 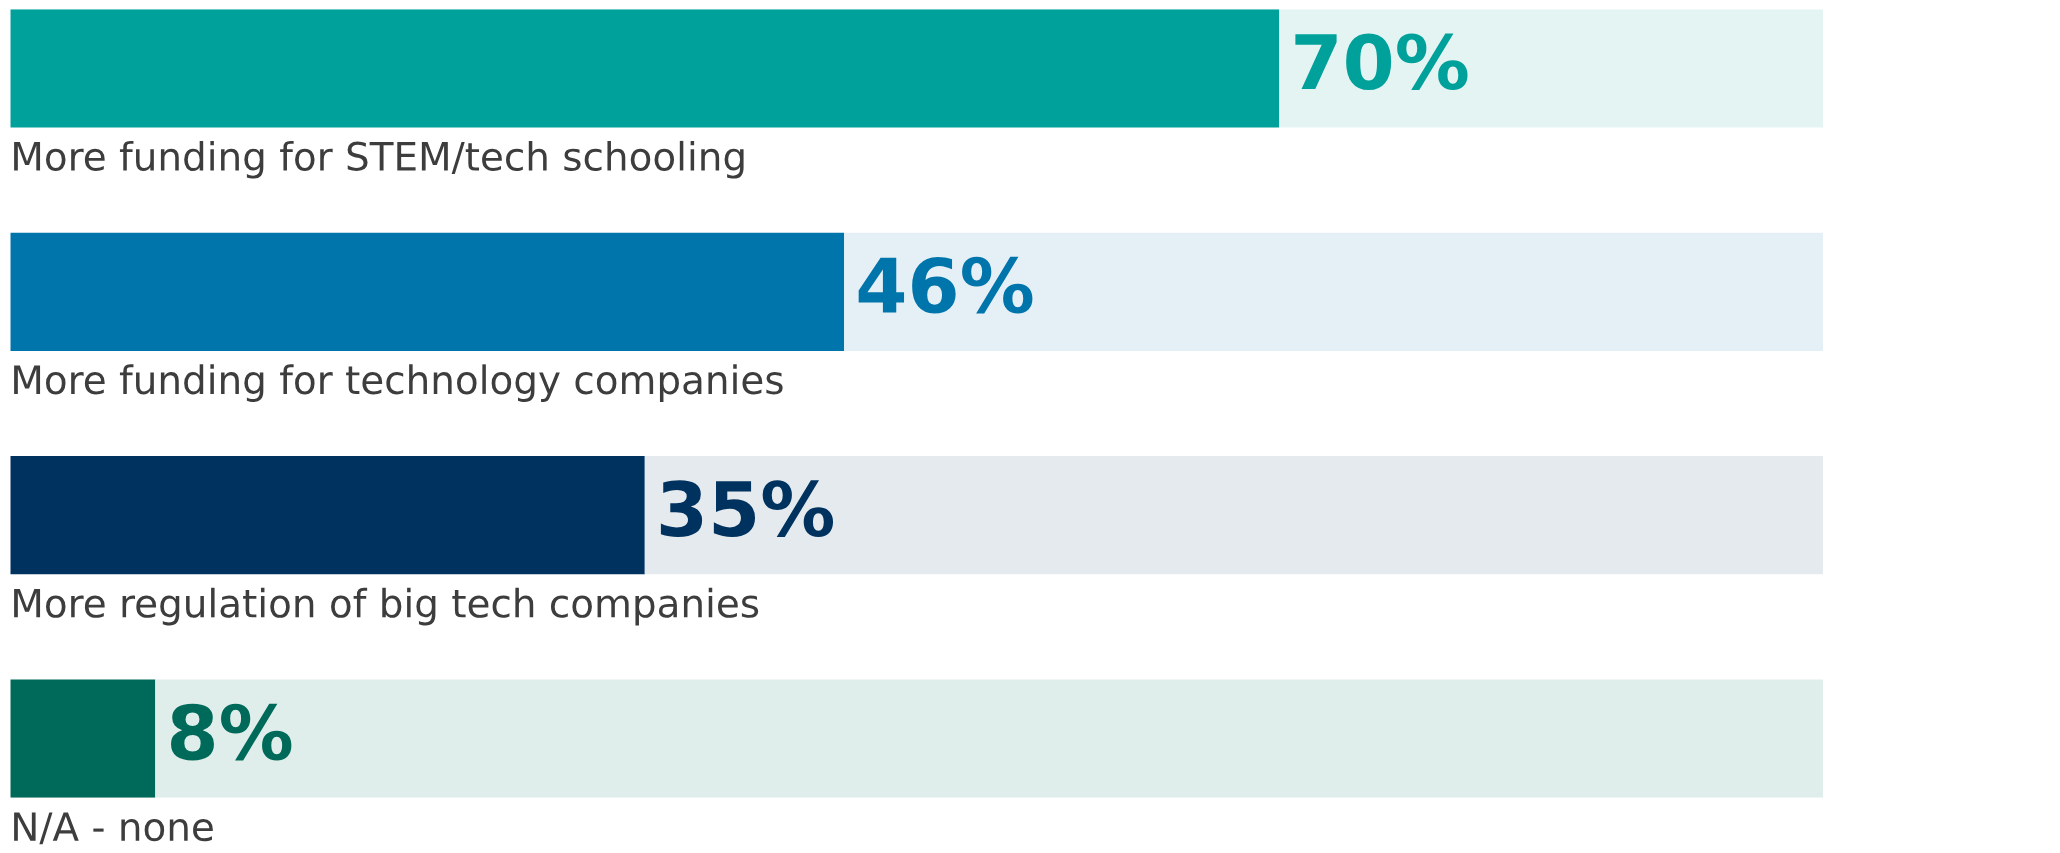 I want to click on y-tick-label: N/A - none, so click(x=113, y=828).